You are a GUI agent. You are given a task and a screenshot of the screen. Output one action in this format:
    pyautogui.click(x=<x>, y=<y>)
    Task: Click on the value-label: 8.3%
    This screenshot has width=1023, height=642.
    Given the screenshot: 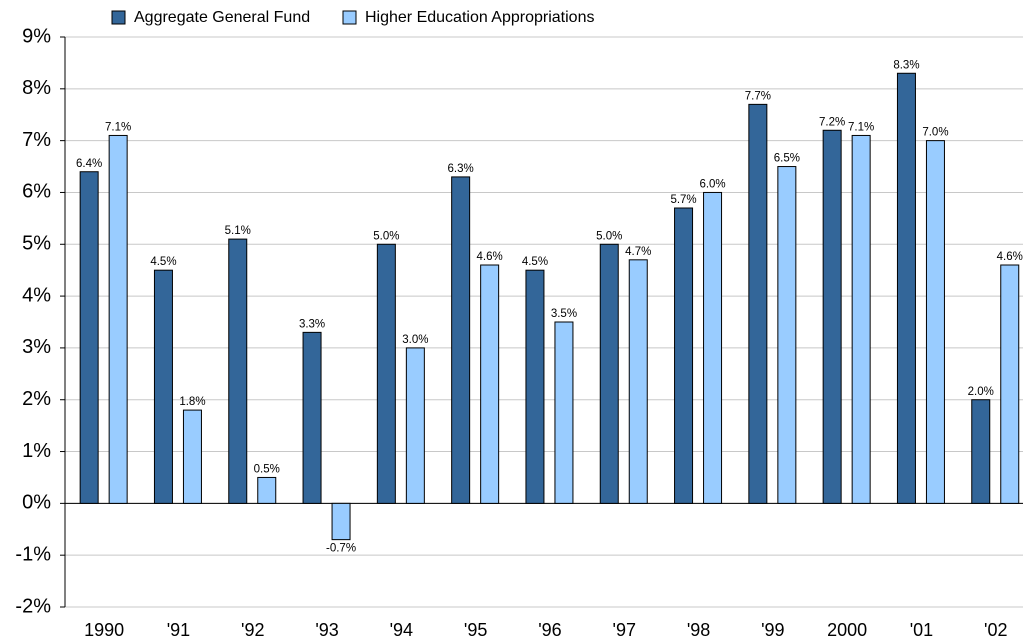 What is the action you would take?
    pyautogui.click(x=906, y=65)
    